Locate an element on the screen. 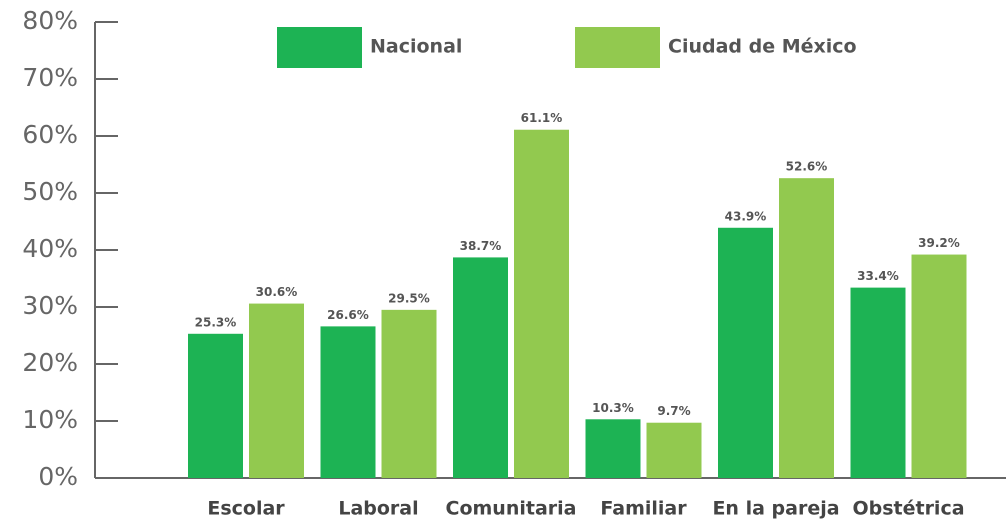 The height and width of the screenshot is (520, 1006). data-label: 25.3% is located at coordinates (216, 322).